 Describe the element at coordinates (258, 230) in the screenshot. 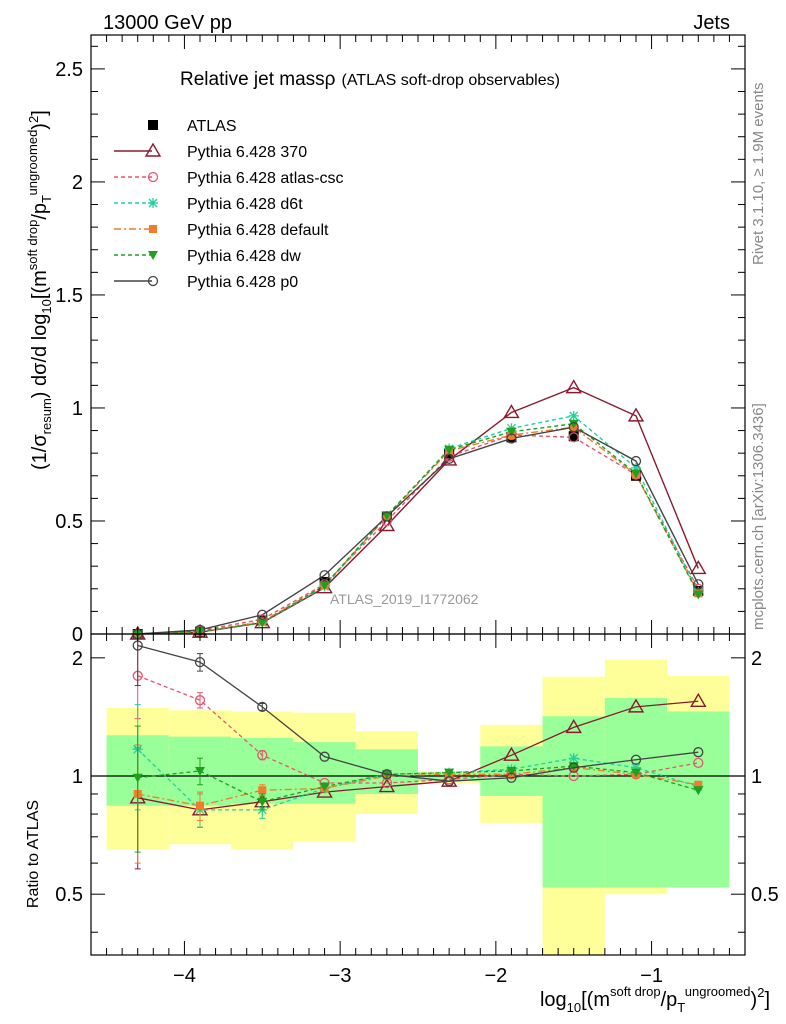

I see `legend-label-pythia-6-428-default: Pythia 6.428 default` at that location.